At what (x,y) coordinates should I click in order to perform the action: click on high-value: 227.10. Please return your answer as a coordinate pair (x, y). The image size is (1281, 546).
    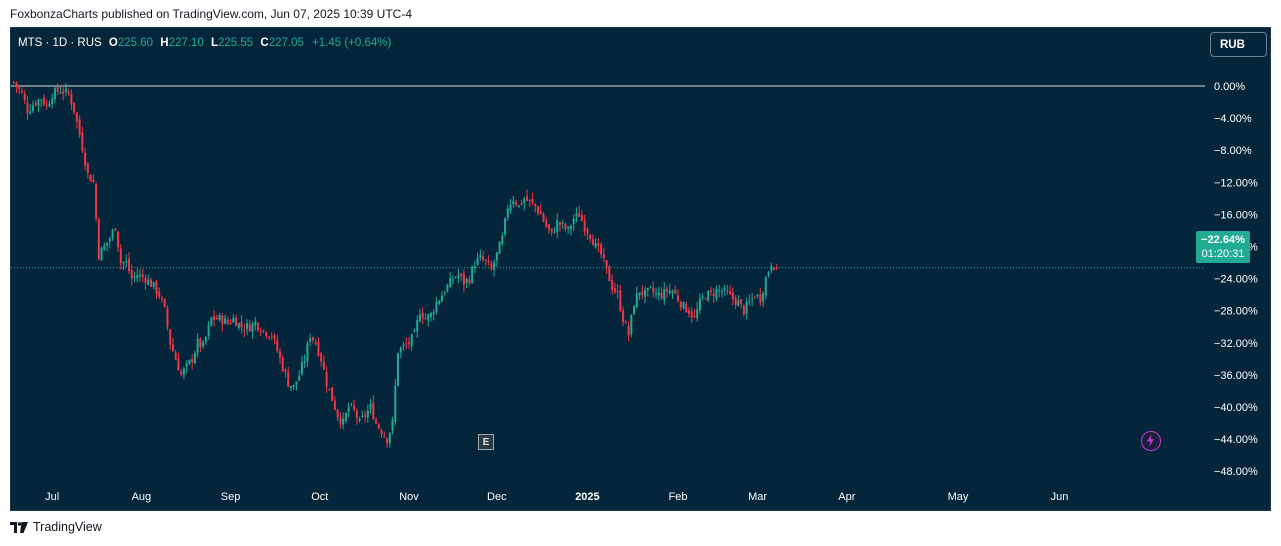
    Looking at the image, I should click on (186, 43).